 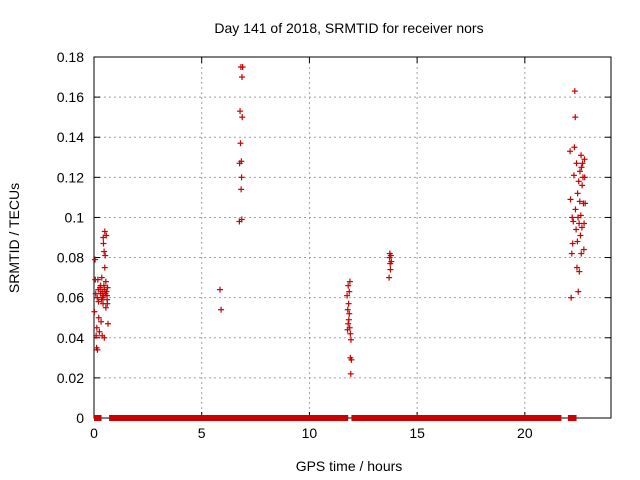 I want to click on y-tick-label: 0.18, so click(x=70, y=57).